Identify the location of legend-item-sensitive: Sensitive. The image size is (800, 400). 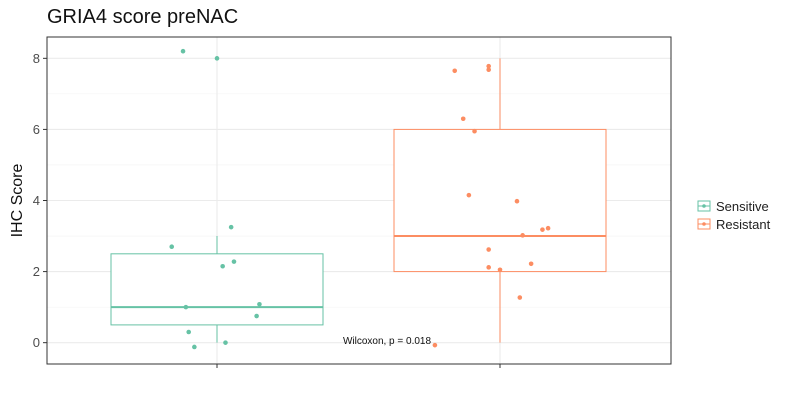
(733, 206).